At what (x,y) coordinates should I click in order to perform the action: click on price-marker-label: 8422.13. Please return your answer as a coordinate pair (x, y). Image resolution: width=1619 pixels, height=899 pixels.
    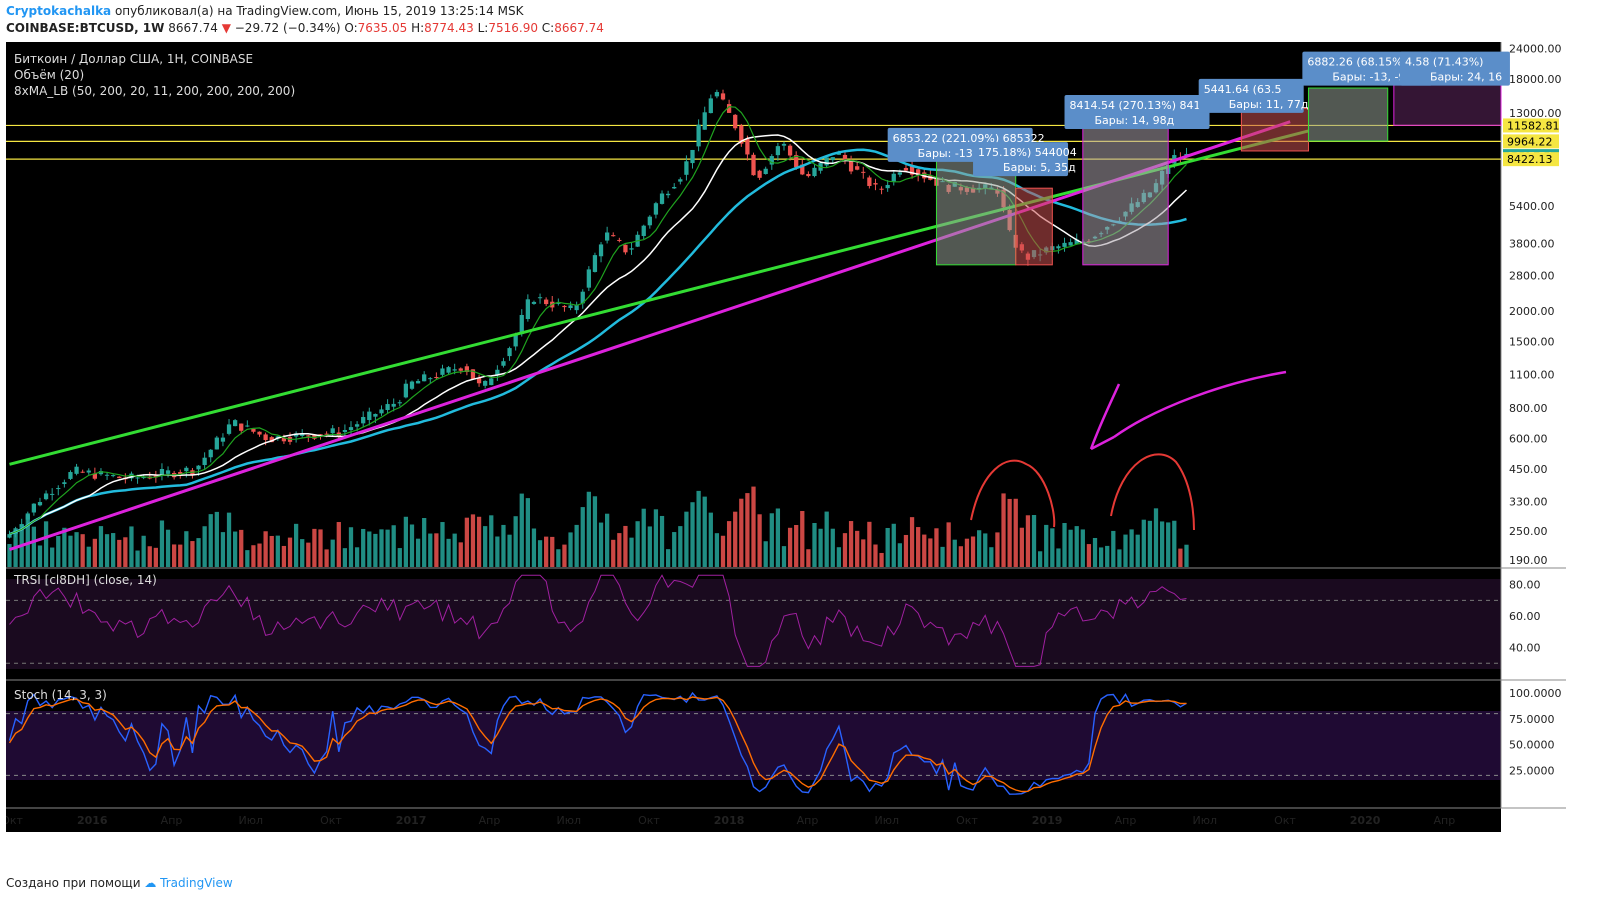
    Looking at the image, I should click on (1530, 159).